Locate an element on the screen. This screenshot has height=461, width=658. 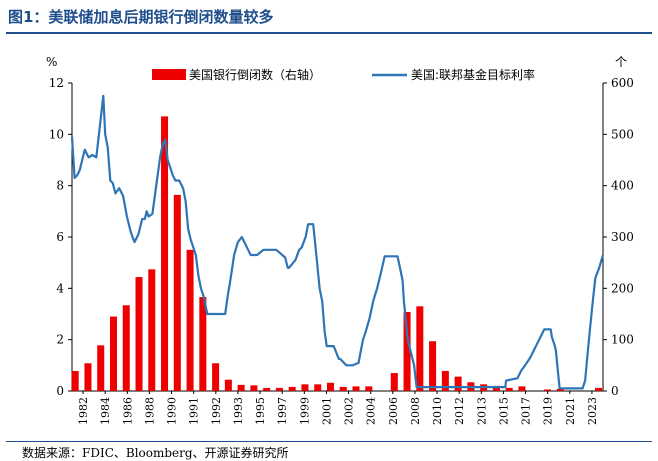
x-tick-label: 2017 is located at coordinates (526, 411).